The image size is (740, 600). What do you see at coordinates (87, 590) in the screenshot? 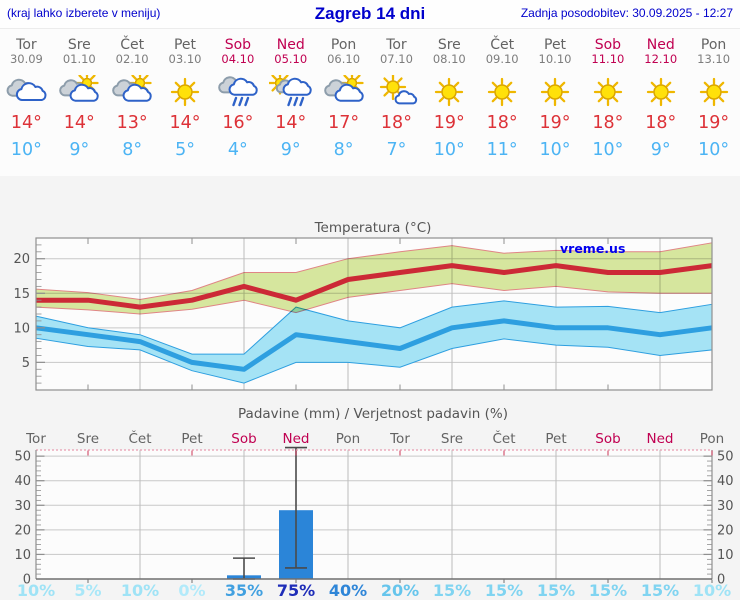
I see `precip-probability: 5%` at bounding box center [87, 590].